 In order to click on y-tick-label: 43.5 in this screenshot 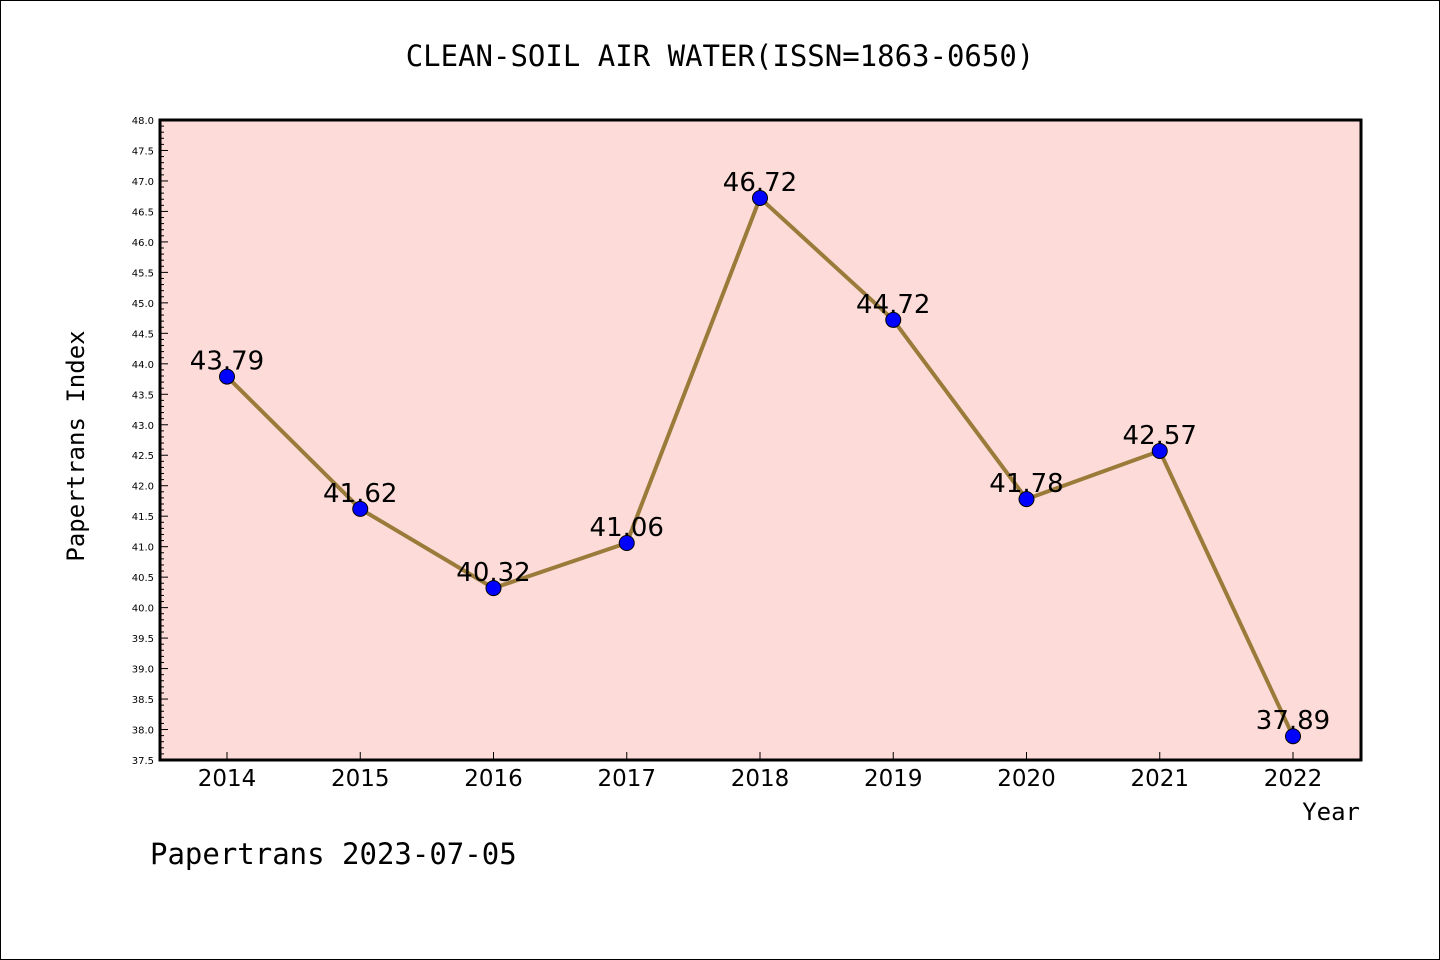, I will do `click(143, 395)`.